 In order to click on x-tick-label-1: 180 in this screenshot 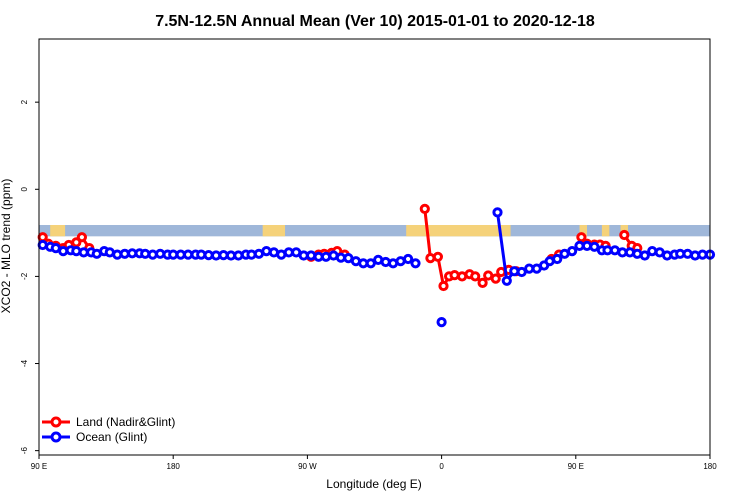, I will do `click(174, 466)`.